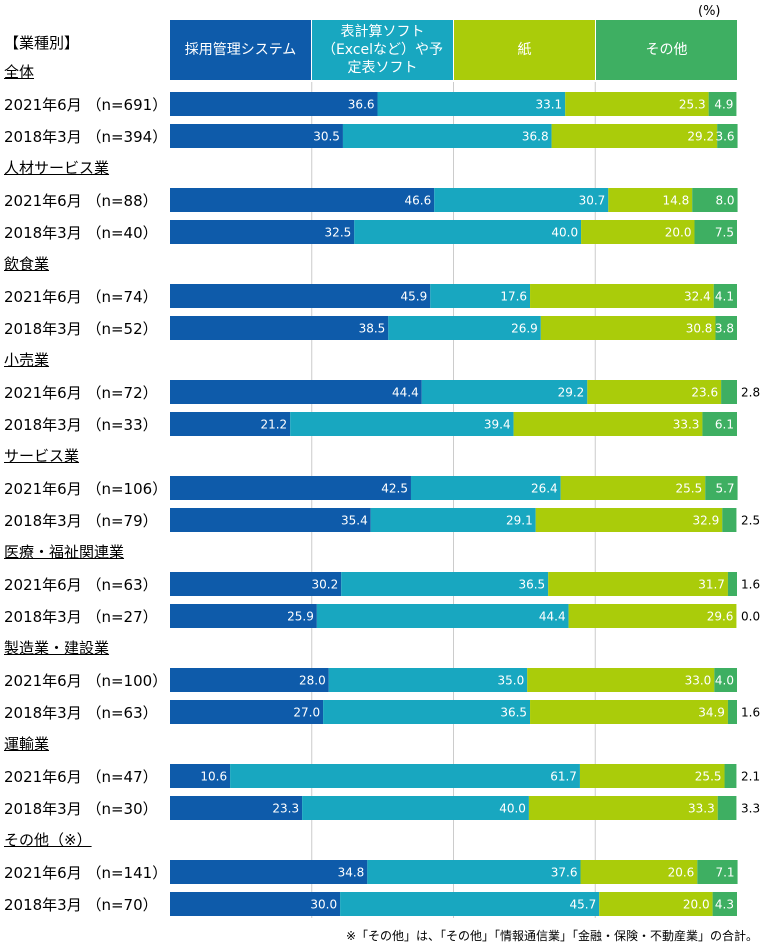 The height and width of the screenshot is (944, 769). Describe the element at coordinates (57, 648) in the screenshot. I see `group-label: 製造業・建設業` at that location.